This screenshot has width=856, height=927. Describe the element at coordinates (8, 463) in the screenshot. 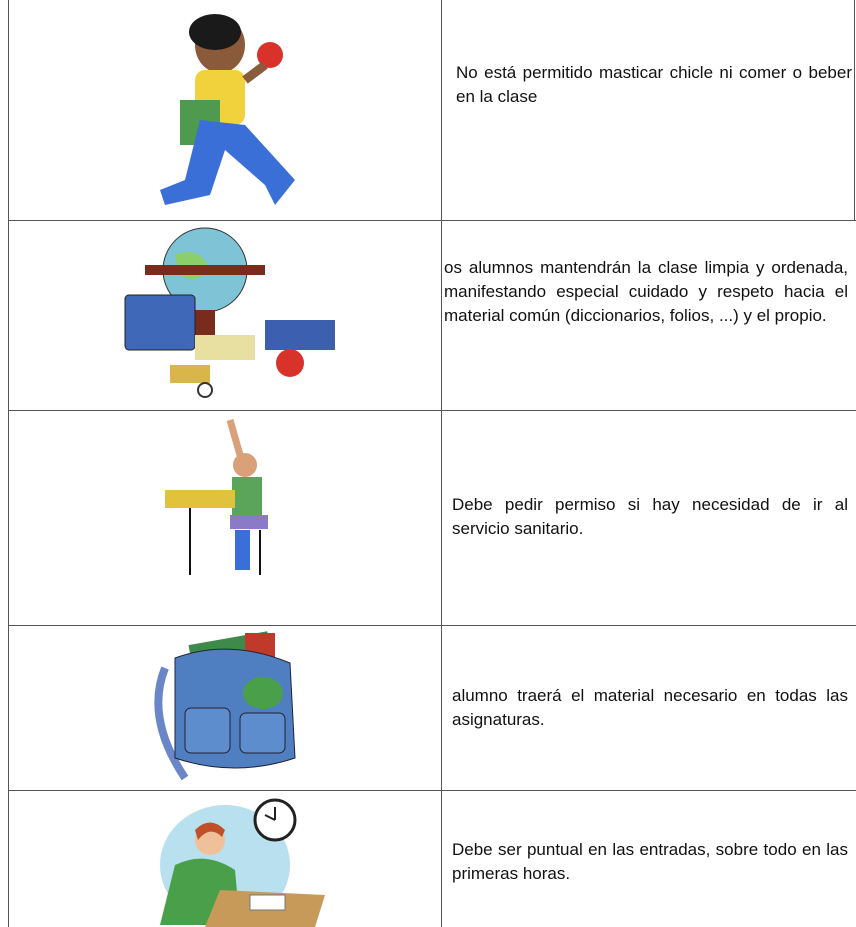

I see `left-border` at that location.